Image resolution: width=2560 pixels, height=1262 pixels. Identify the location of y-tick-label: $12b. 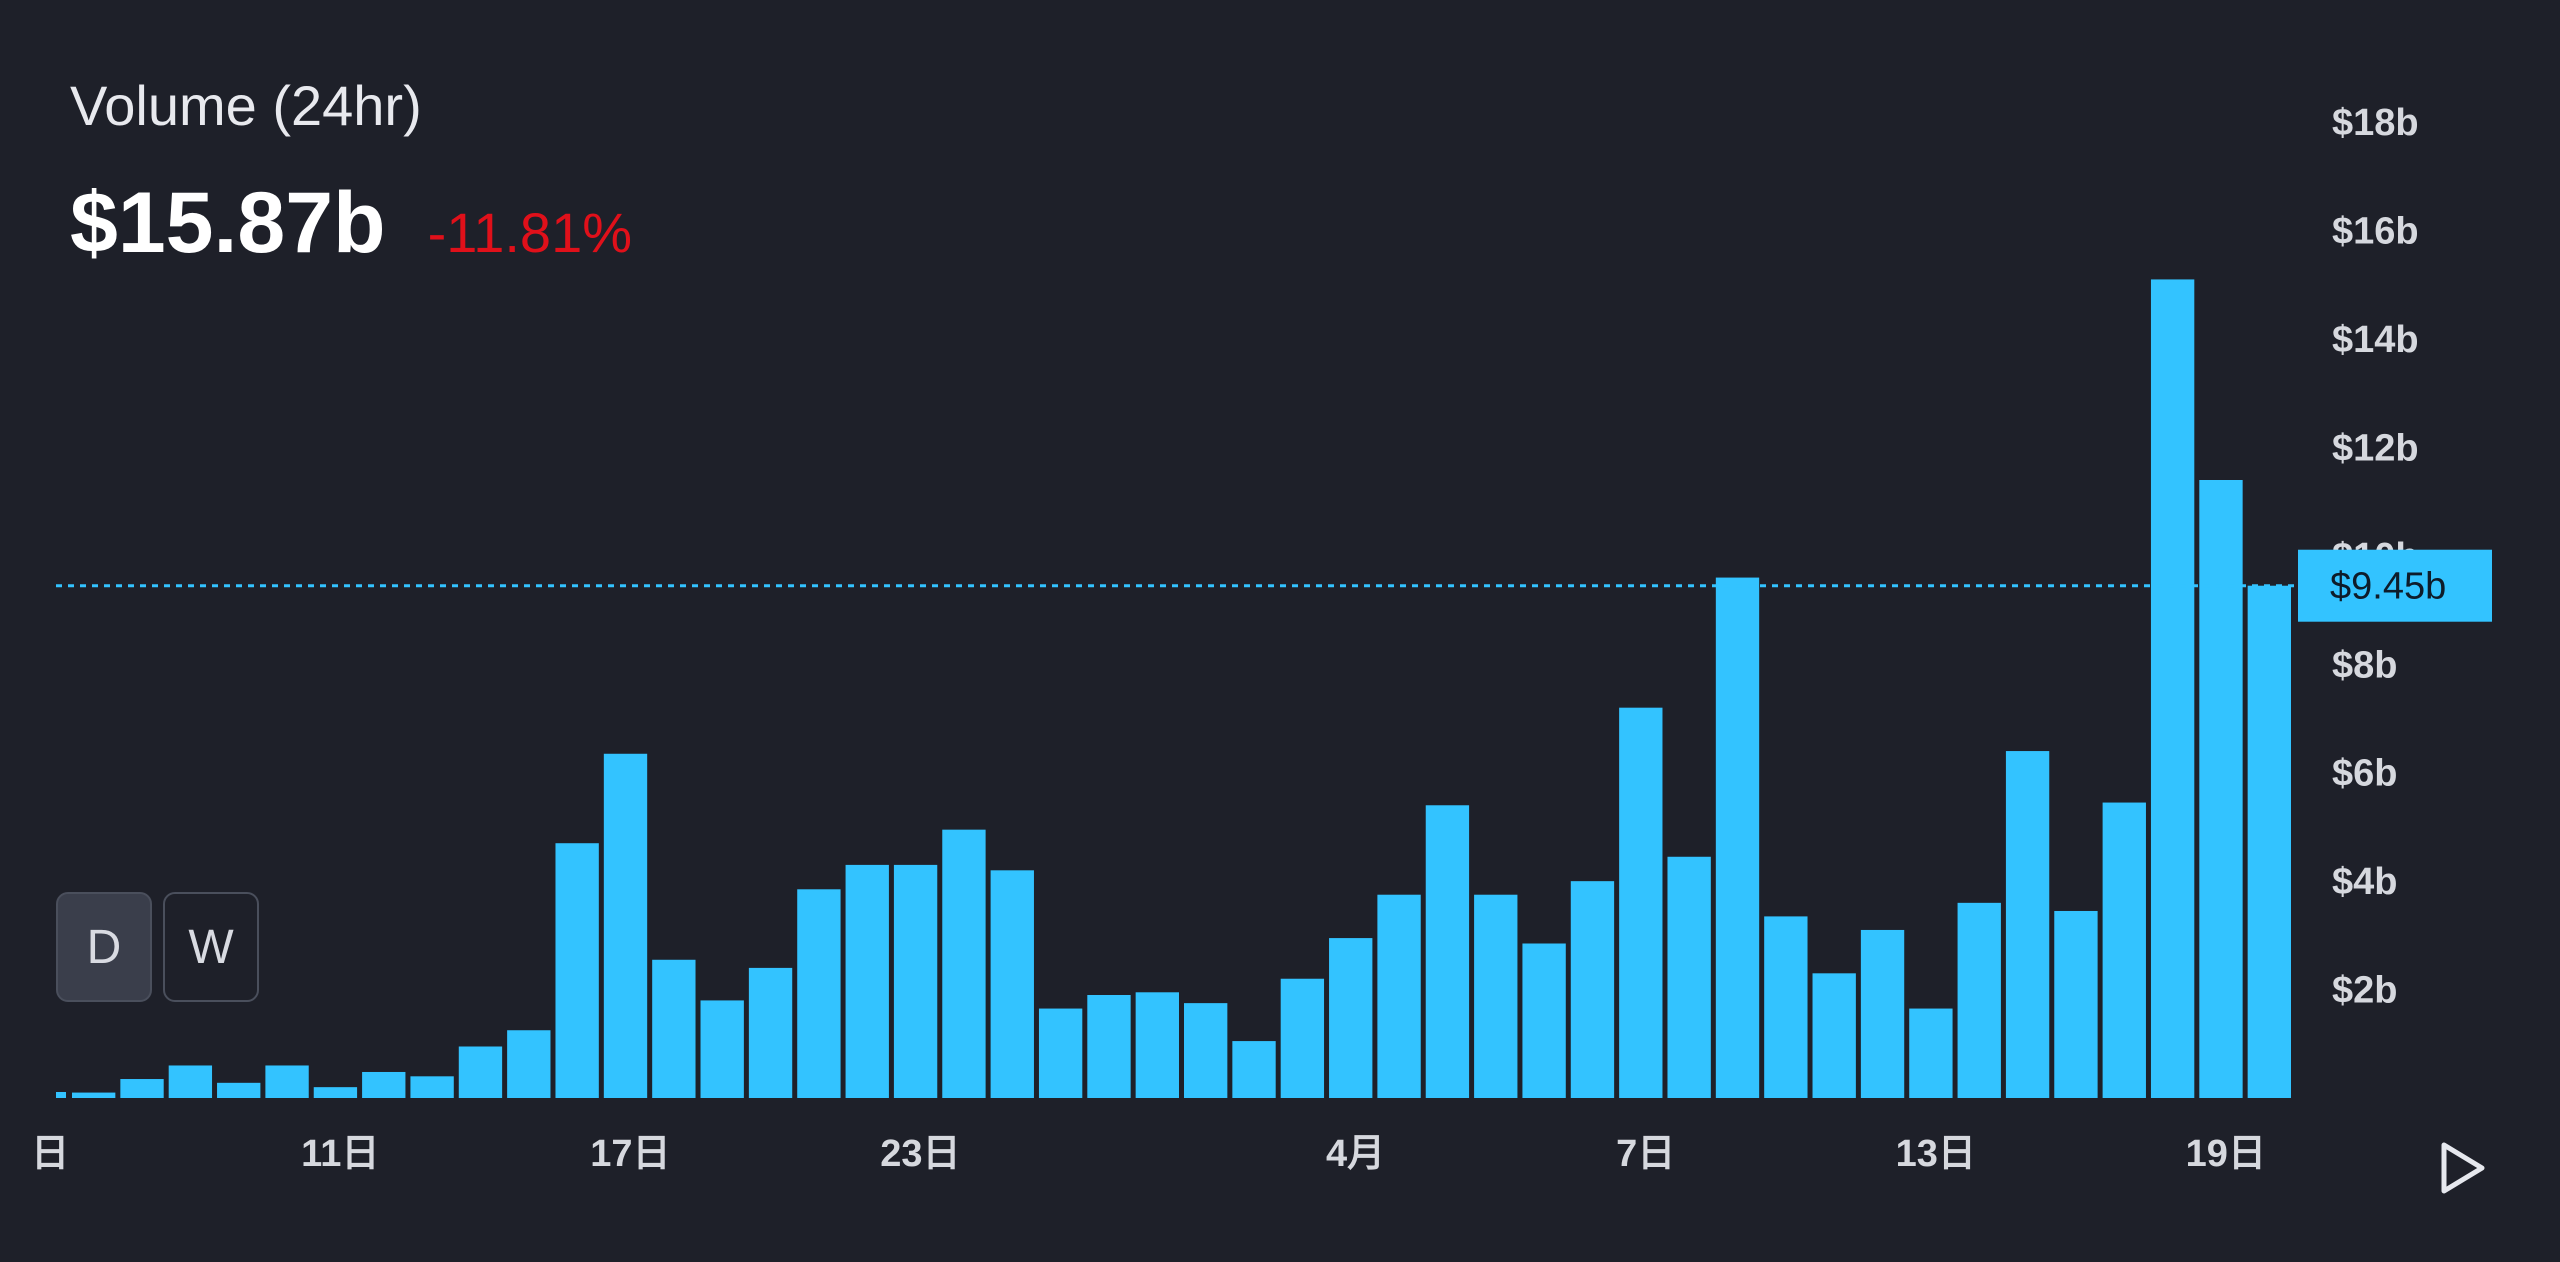
(2375, 448).